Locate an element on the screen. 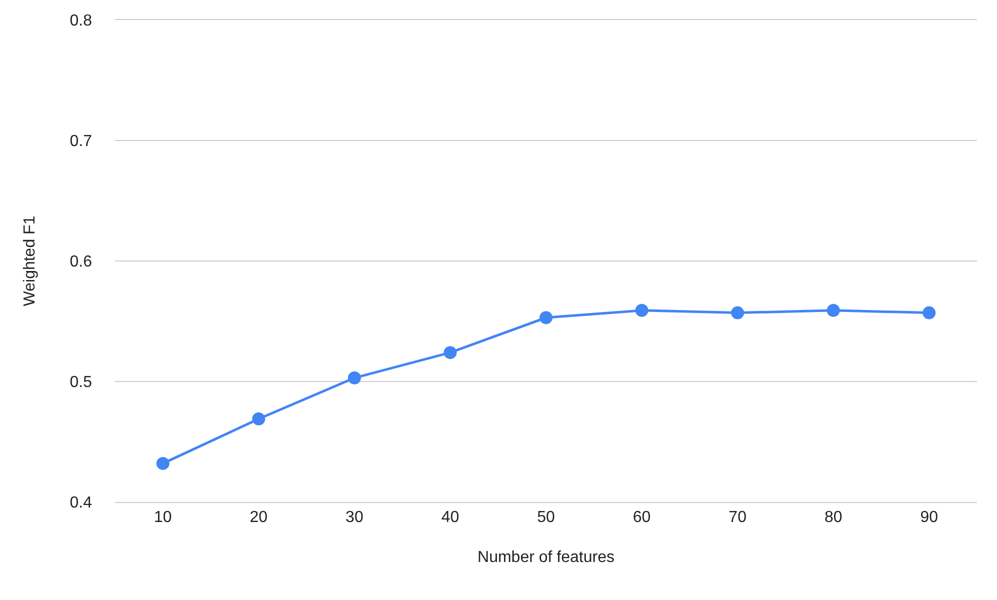 This screenshot has height=600, width=997. x-tick-label: 30 is located at coordinates (355, 517).